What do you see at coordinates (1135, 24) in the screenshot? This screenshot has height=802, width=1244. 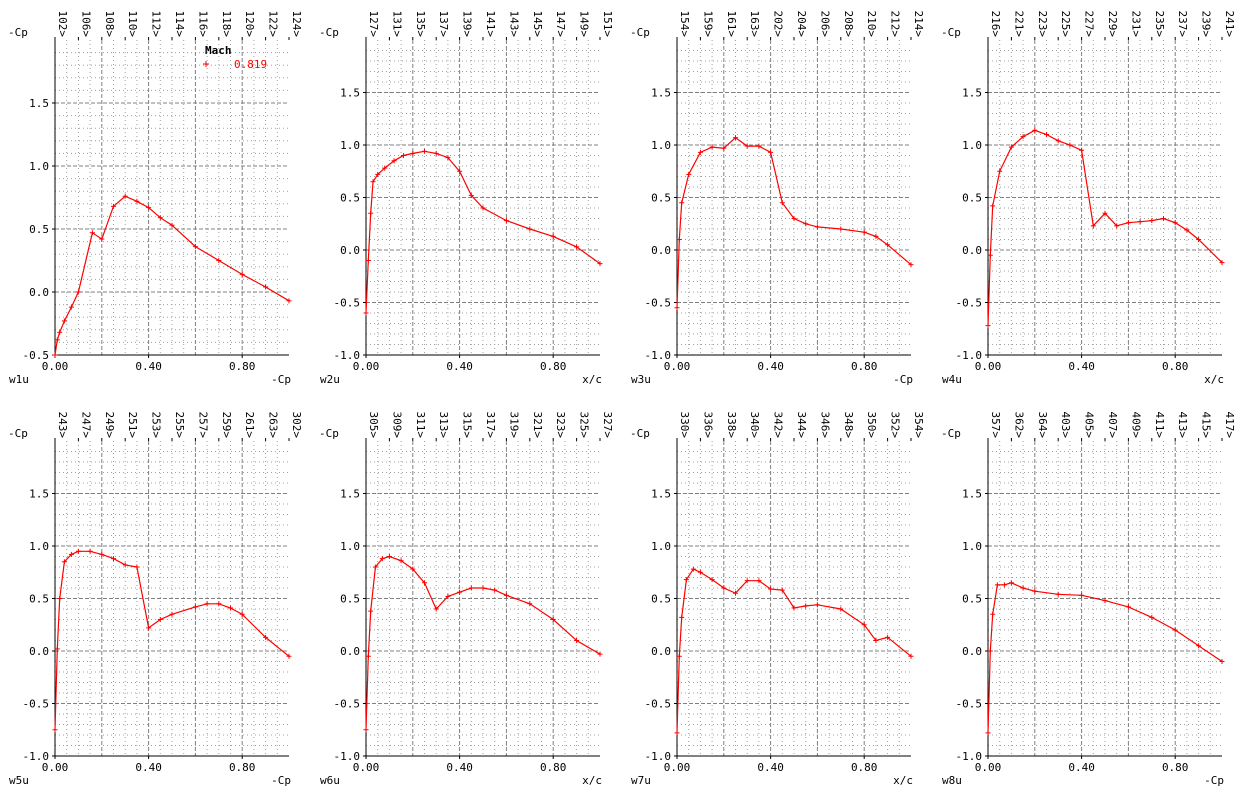 I see `top-station-label: 231>` at bounding box center [1135, 24].